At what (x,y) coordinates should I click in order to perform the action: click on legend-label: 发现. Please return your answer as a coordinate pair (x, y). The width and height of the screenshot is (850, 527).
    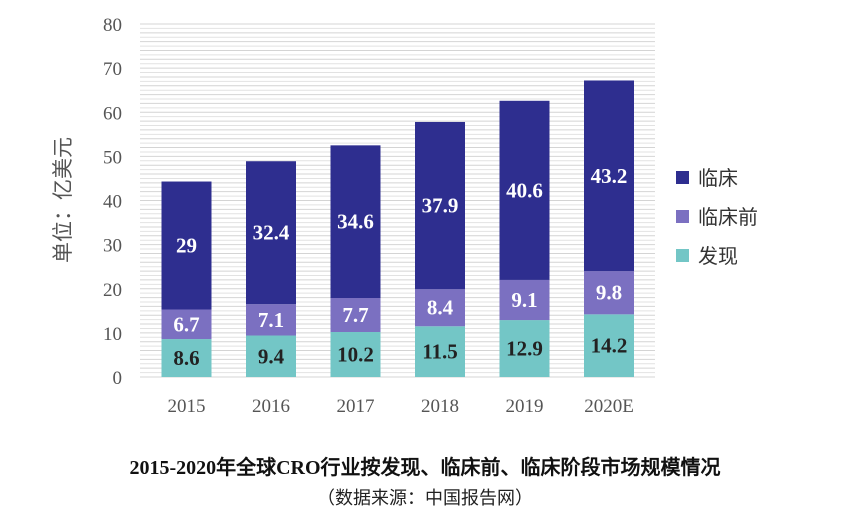
    Looking at the image, I should click on (718, 256).